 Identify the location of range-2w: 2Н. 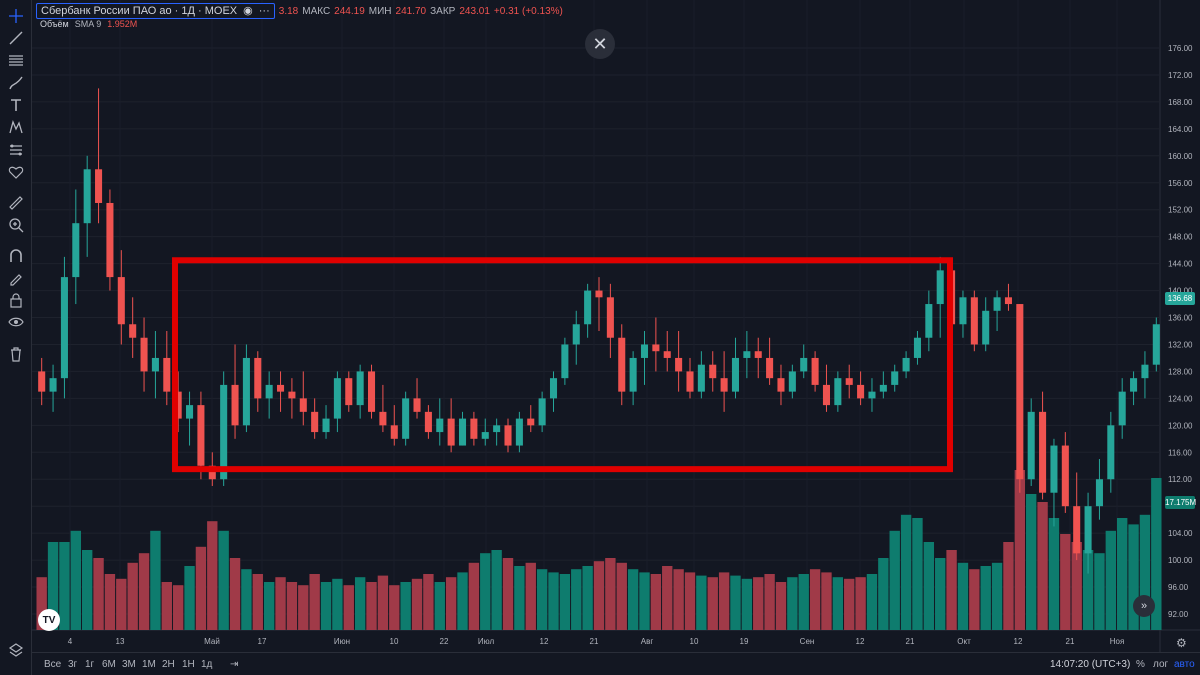
(168, 664).